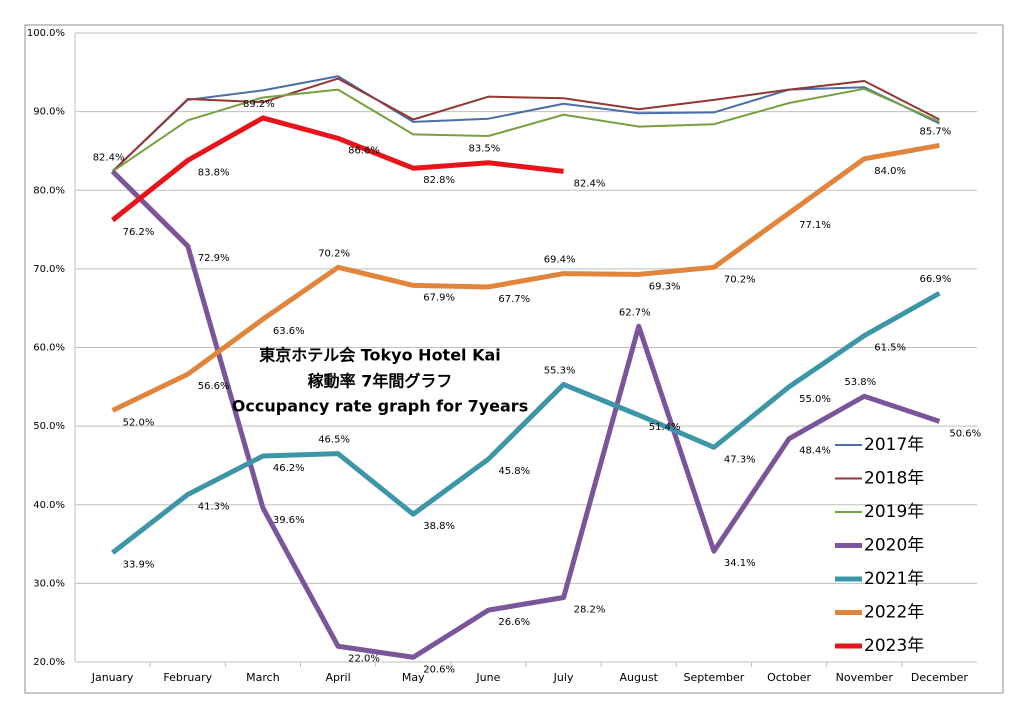  What do you see at coordinates (49, 190) in the screenshot?
I see `y-tick-label: 80.0%` at bounding box center [49, 190].